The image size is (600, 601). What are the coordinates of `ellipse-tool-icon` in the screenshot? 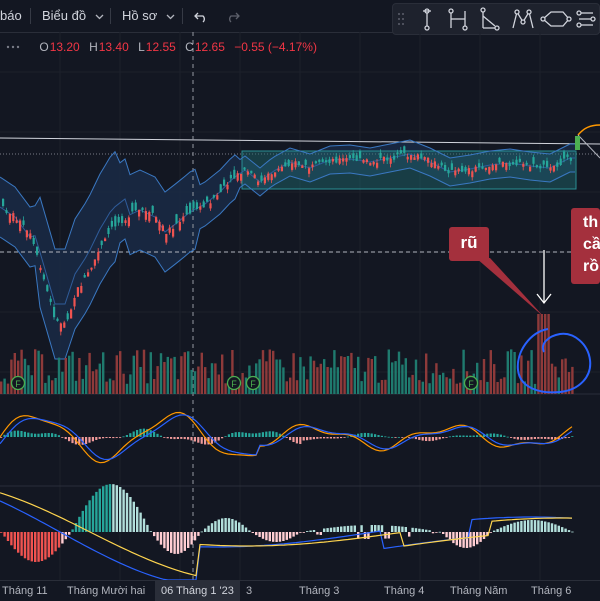 It's located at (556, 19).